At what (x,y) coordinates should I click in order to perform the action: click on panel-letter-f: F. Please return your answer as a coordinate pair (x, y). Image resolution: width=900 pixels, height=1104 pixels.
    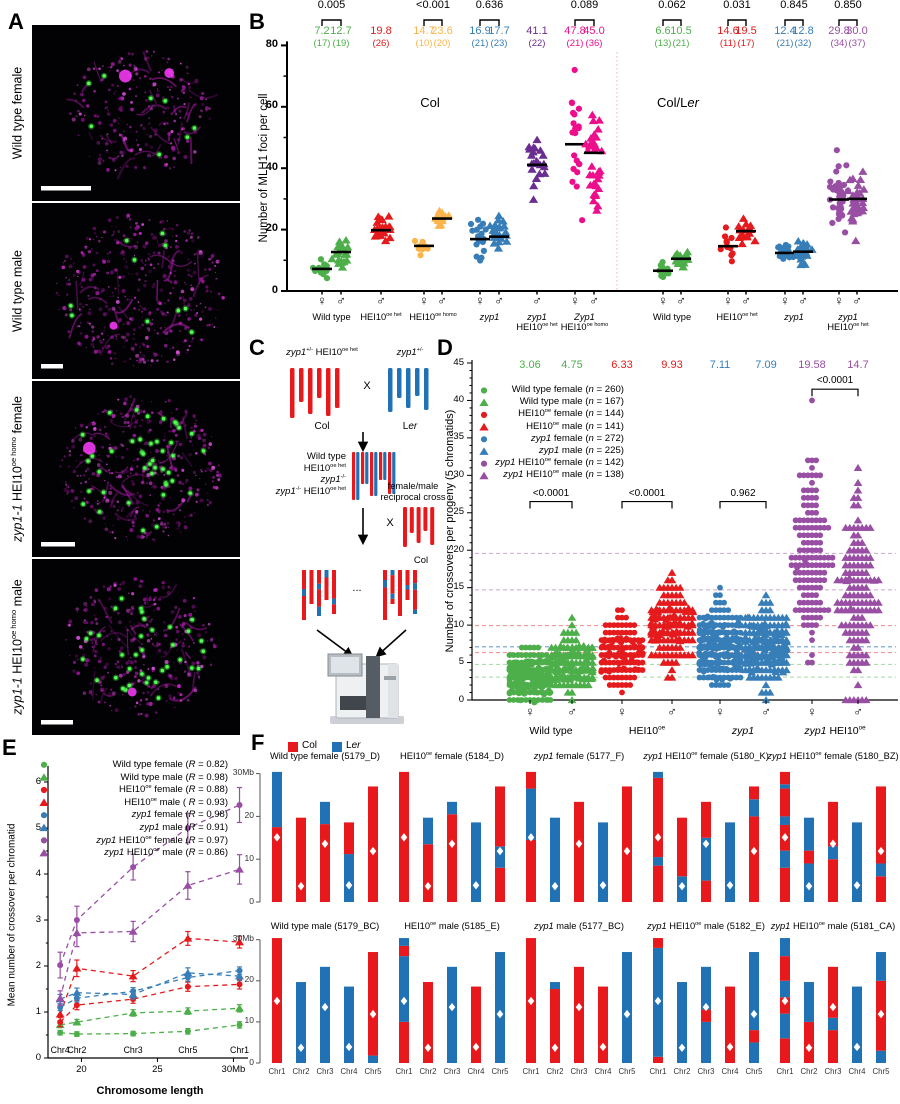
    Looking at the image, I should click on (258, 742).